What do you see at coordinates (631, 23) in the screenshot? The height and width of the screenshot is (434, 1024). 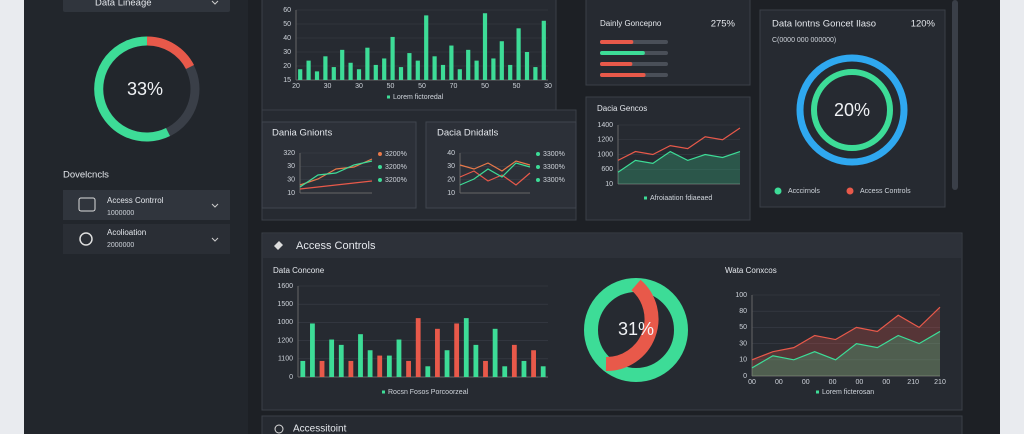 I see `panel-title: Dainly Goncepno` at bounding box center [631, 23].